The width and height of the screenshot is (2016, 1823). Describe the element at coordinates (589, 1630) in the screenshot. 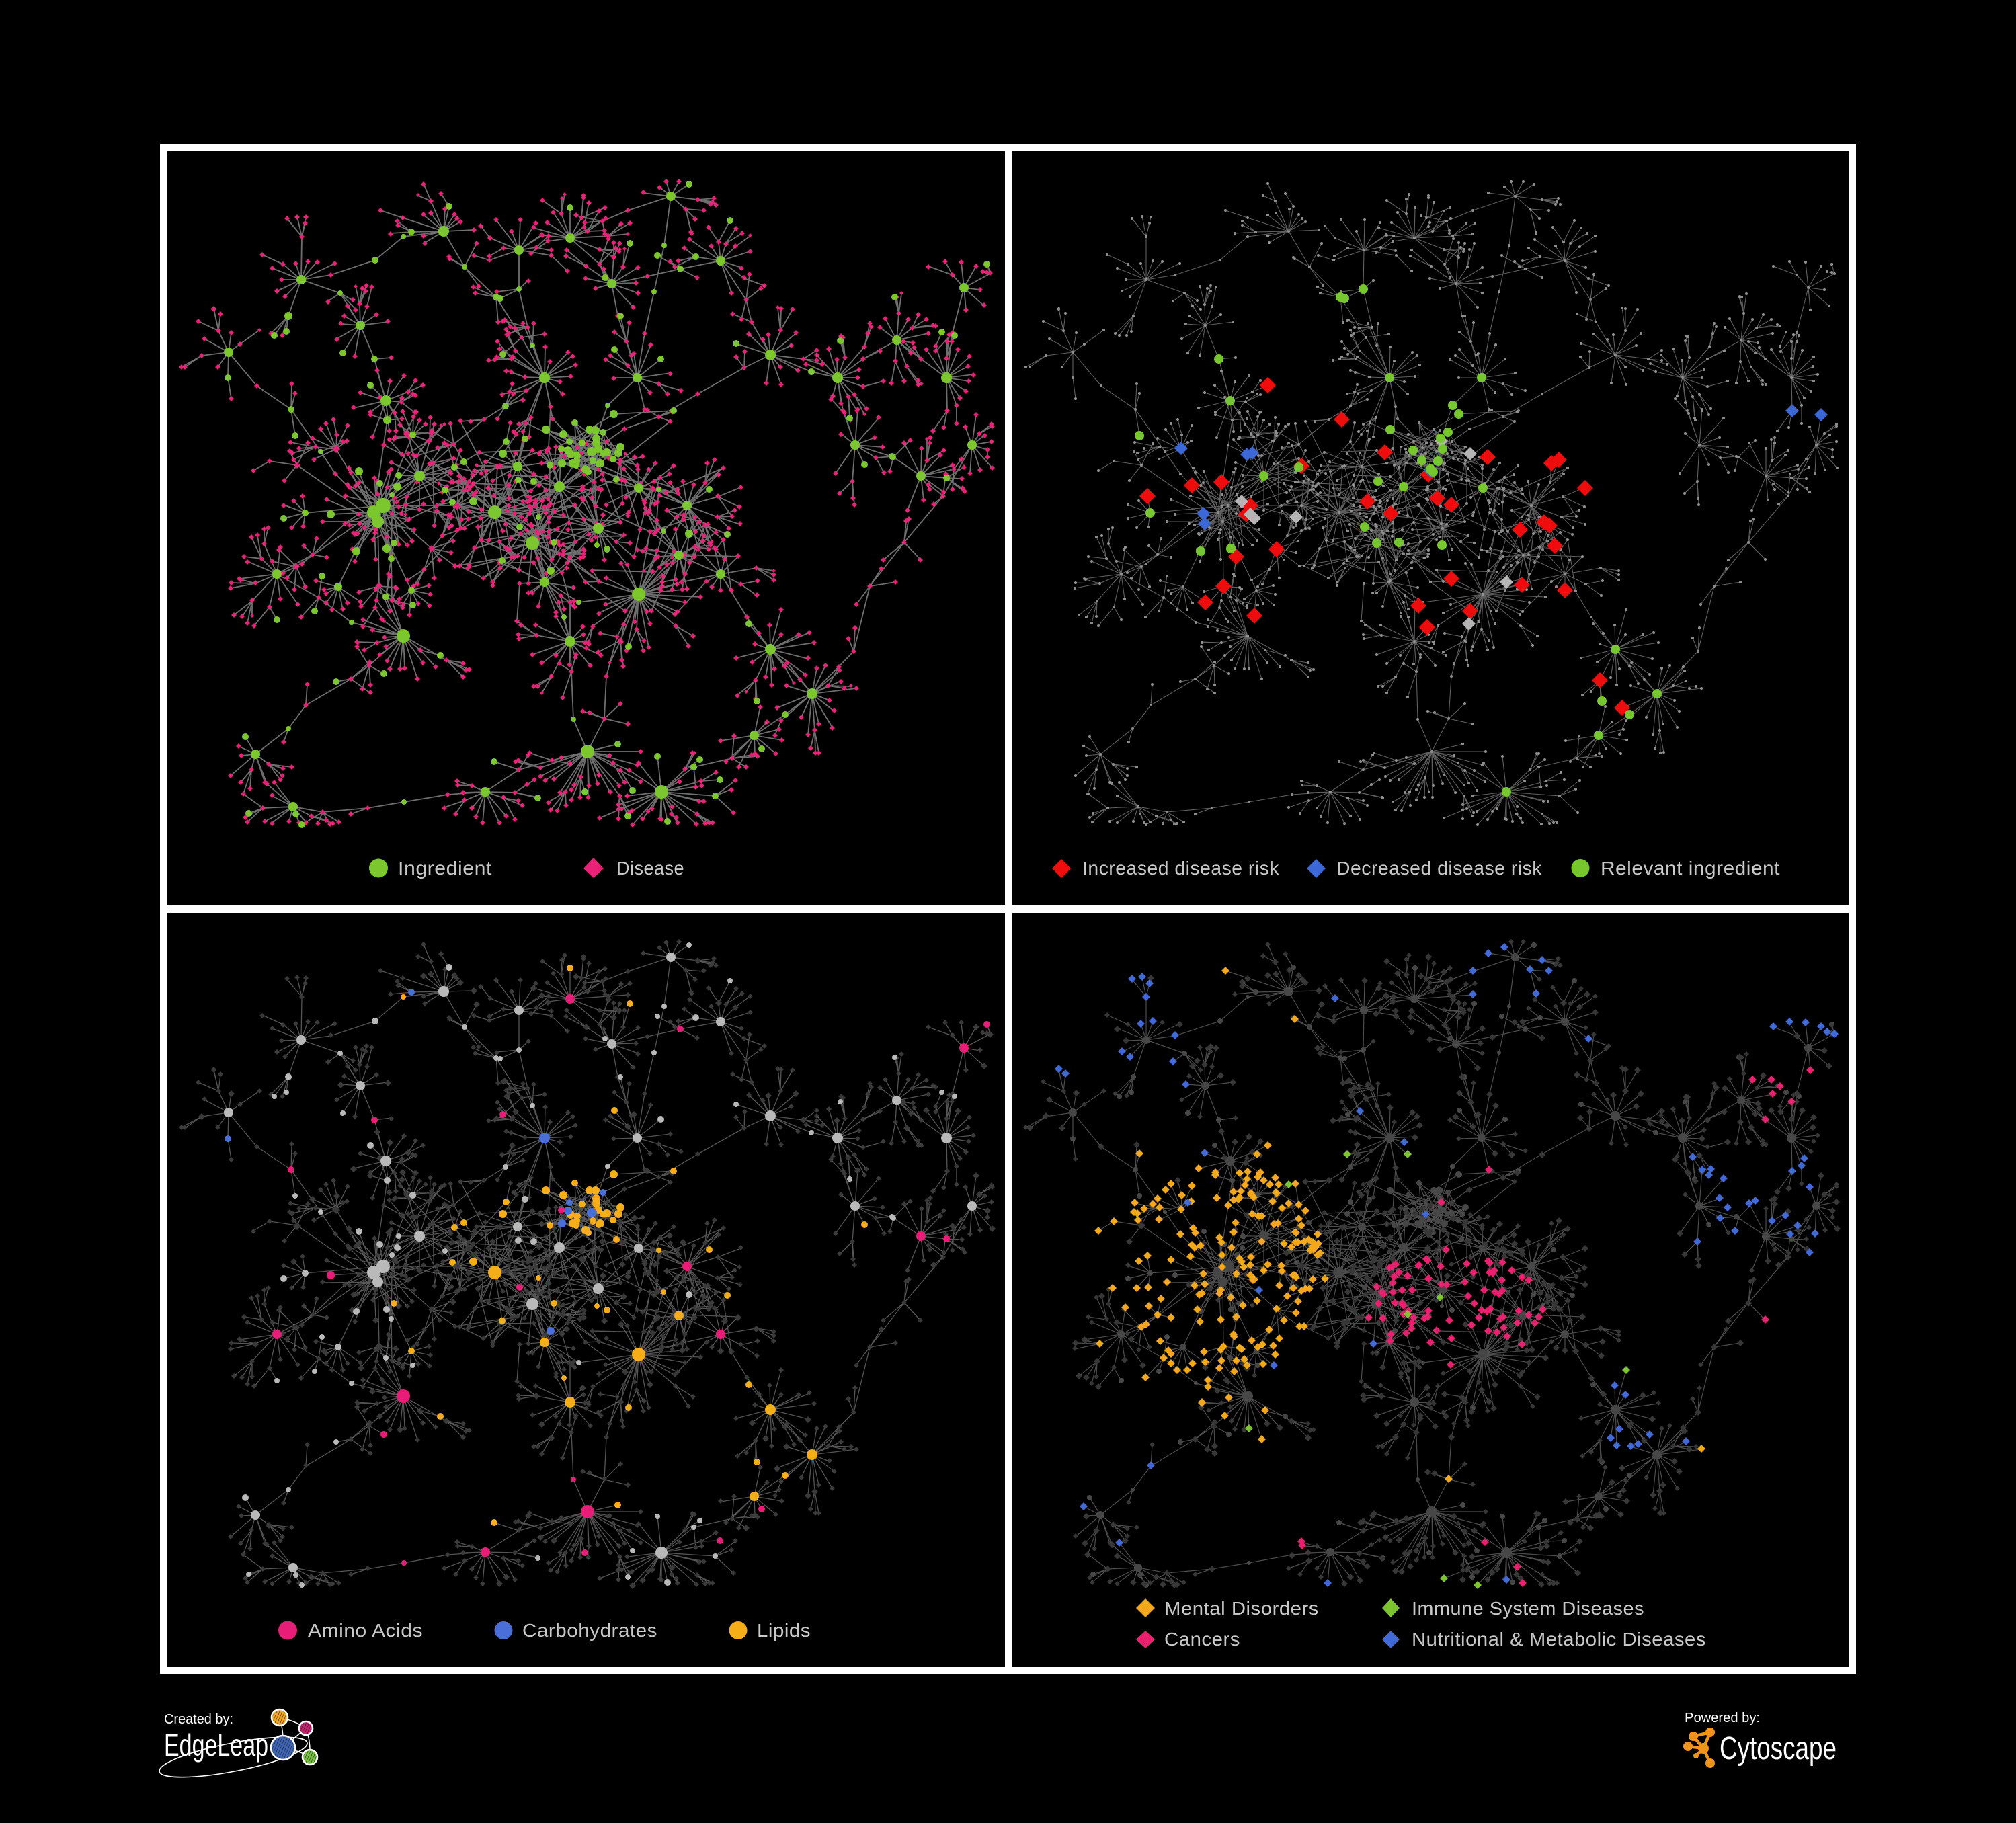

I see `svg-text: Carbohydrates` at that location.